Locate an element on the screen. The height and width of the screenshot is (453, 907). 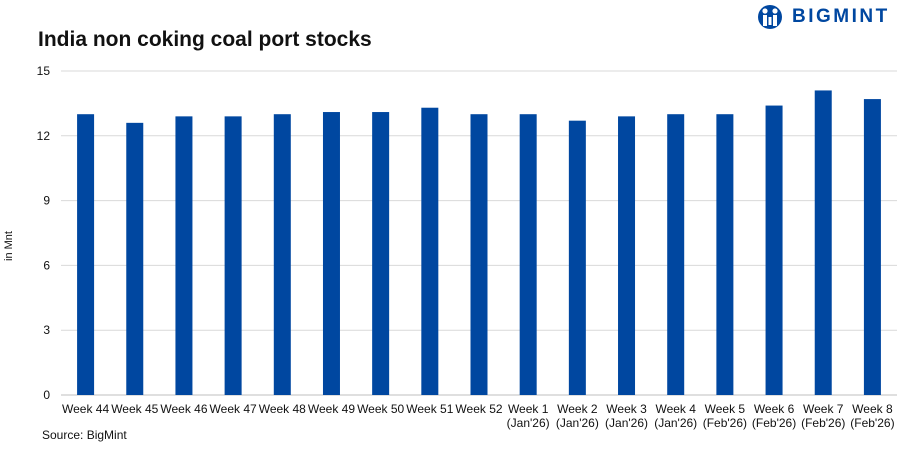
x-tick-label: Week 52 is located at coordinates (478, 409).